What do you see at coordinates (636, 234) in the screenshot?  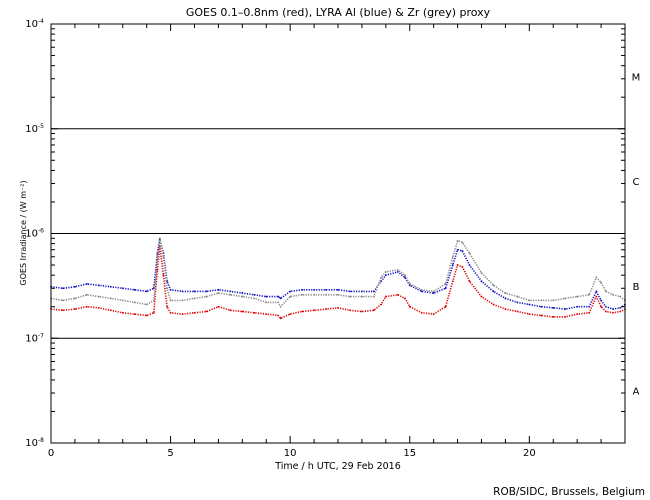 I see `flare-class-labels: M C B A` at bounding box center [636, 234].